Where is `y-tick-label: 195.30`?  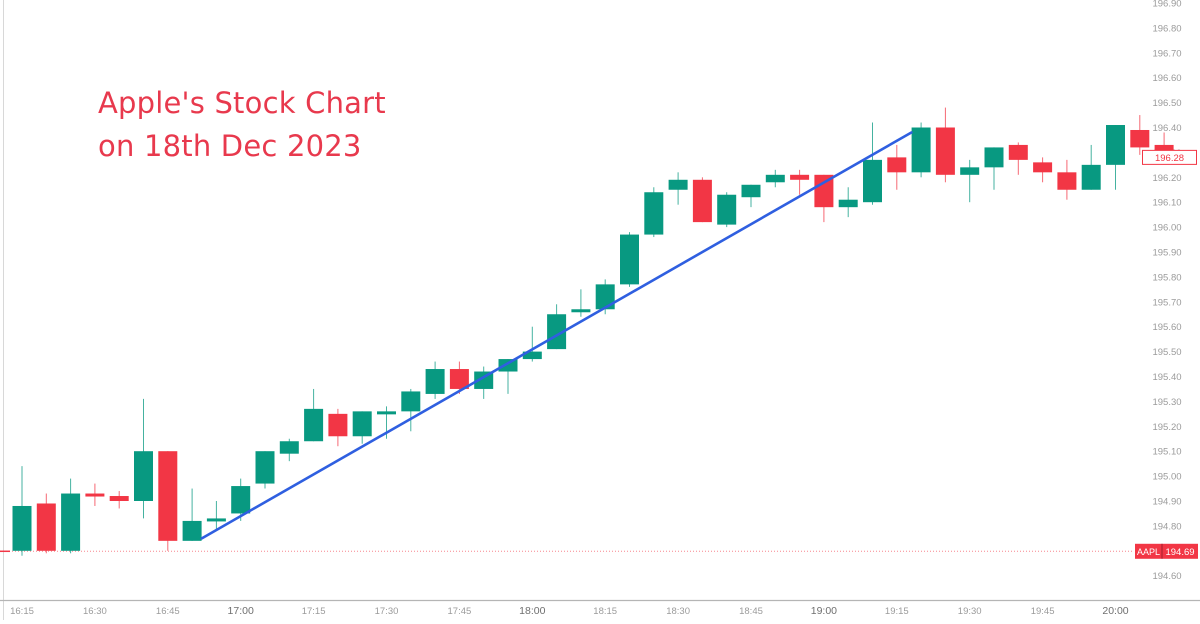
y-tick-label: 195.30 is located at coordinates (1166, 402).